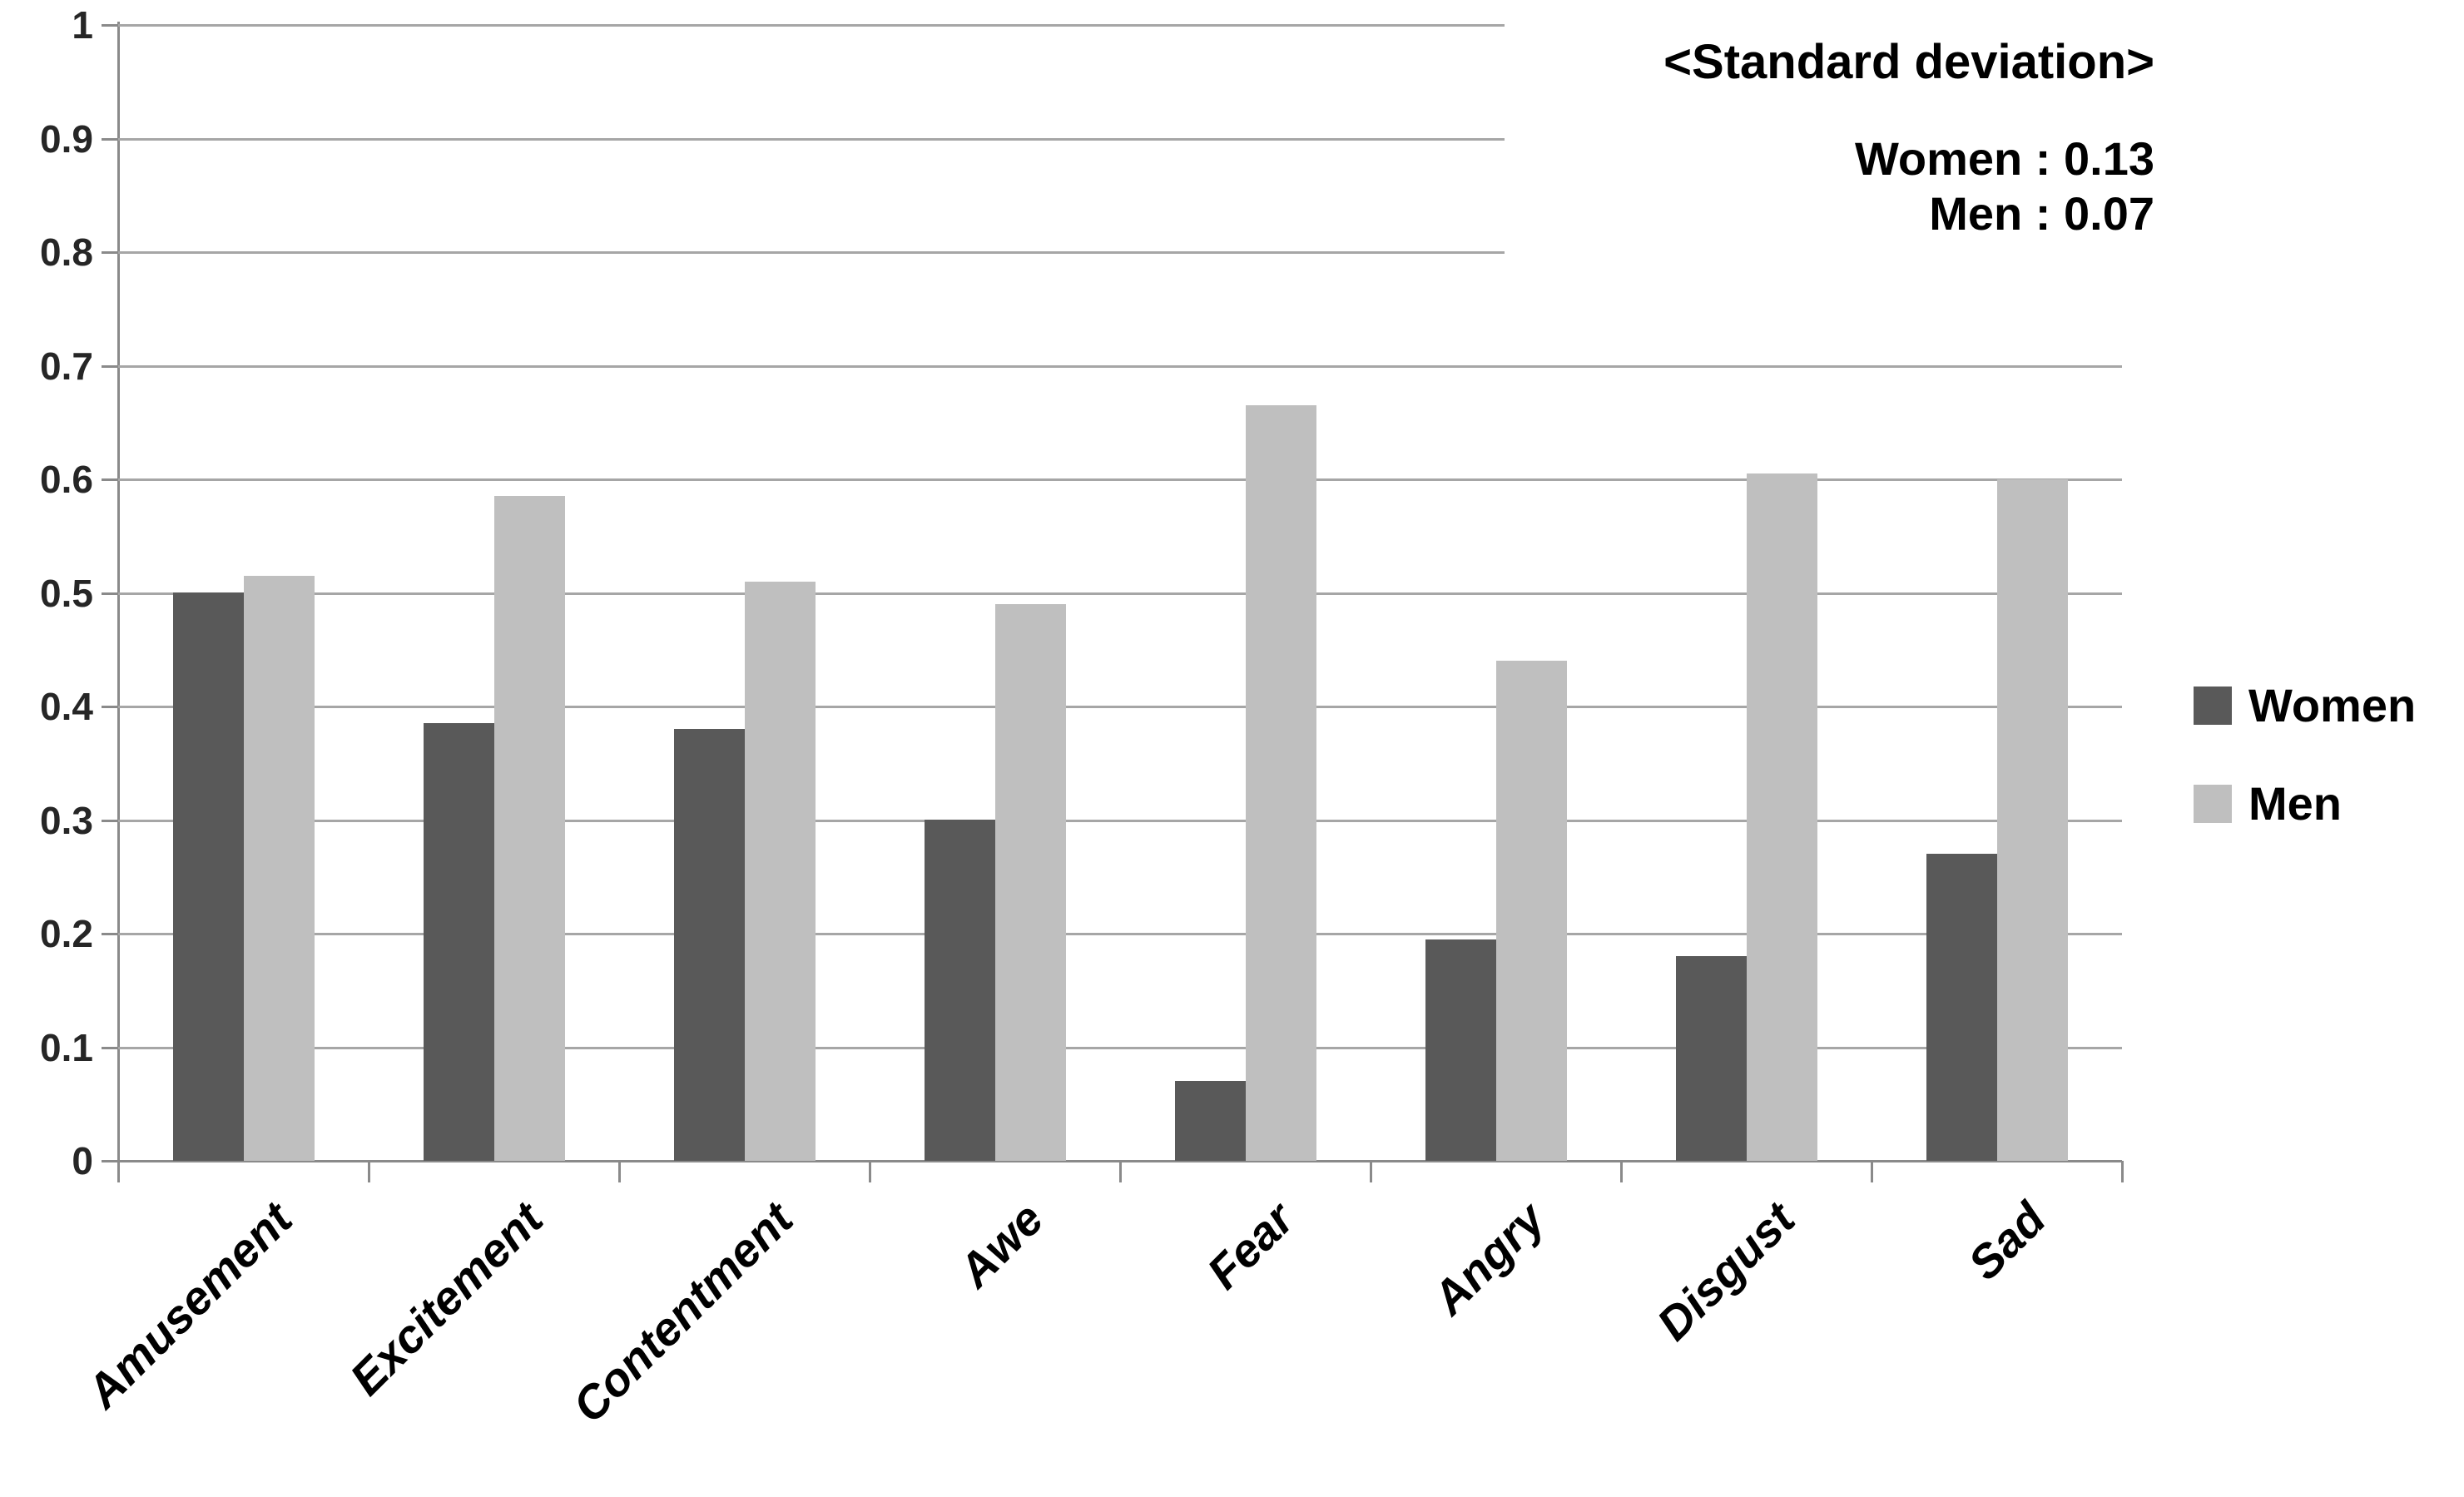 Image resolution: width=2464 pixels, height=1497 pixels. I want to click on x-axis-label: Angry, so click(1487, 1259).